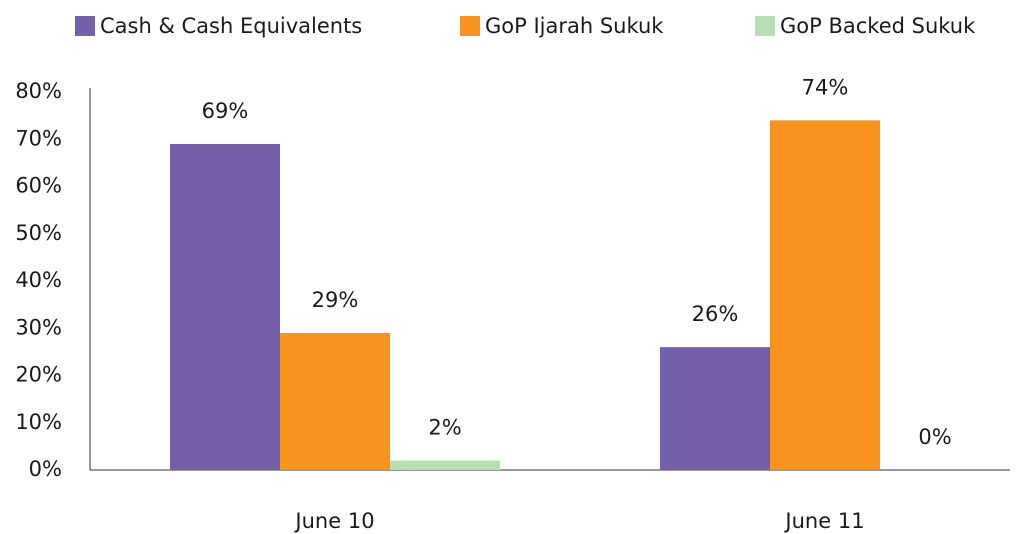 The image size is (1018, 534). Describe the element at coordinates (38, 91) in the screenshot. I see `y-tick-label: 80%` at that location.